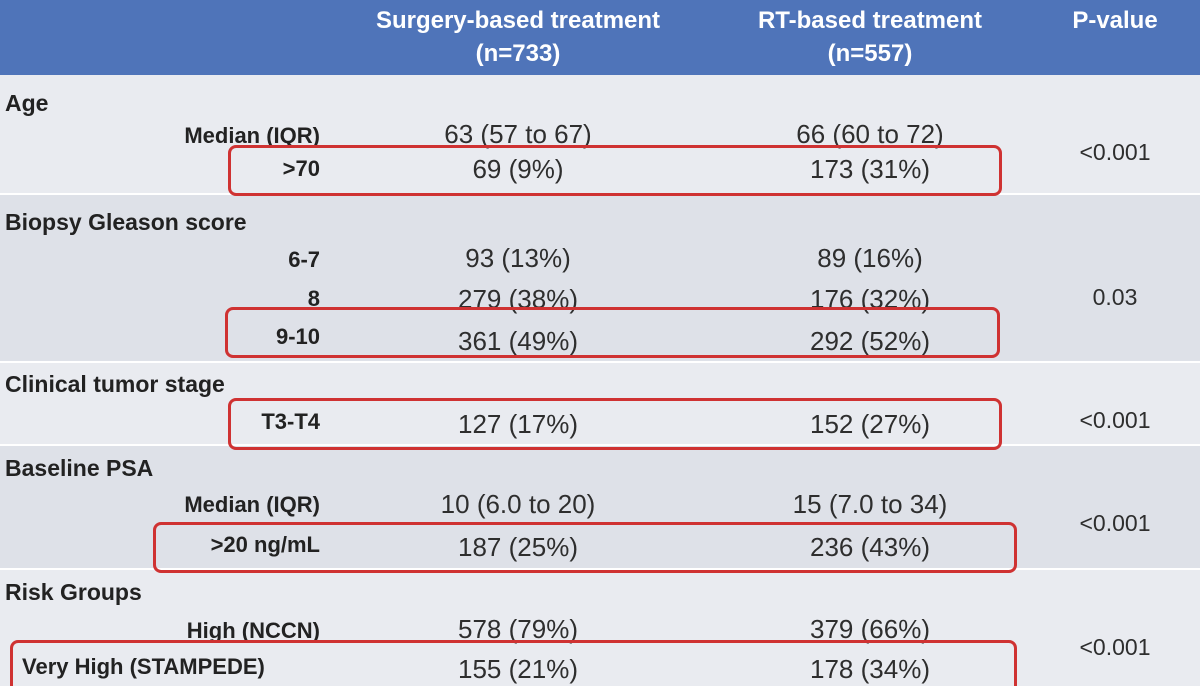 Image resolution: width=1200 pixels, height=686 pixels. I want to click on header-surgery-title: Surgery-based treatment, so click(518, 20).